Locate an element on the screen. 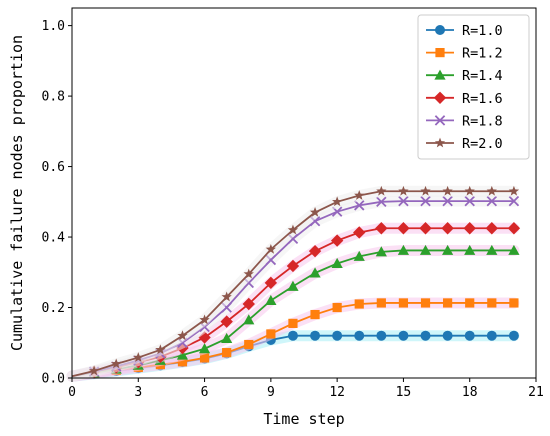 The height and width of the screenshot is (436, 550). x-tick-label: 18 is located at coordinates (470, 392).